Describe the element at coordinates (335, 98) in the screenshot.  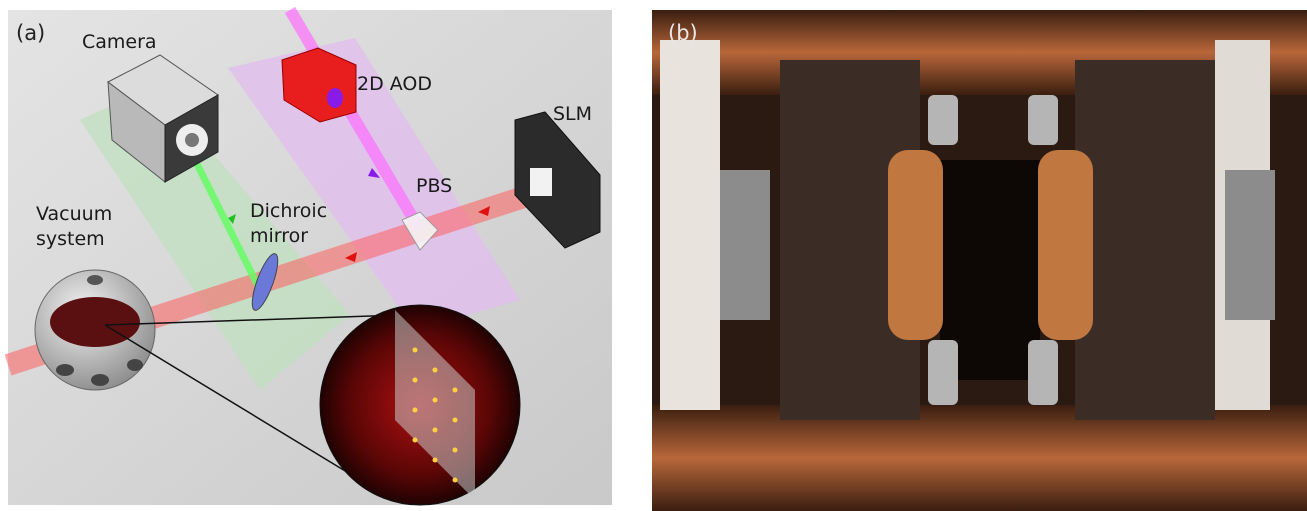
I see `aod-aperture` at that location.